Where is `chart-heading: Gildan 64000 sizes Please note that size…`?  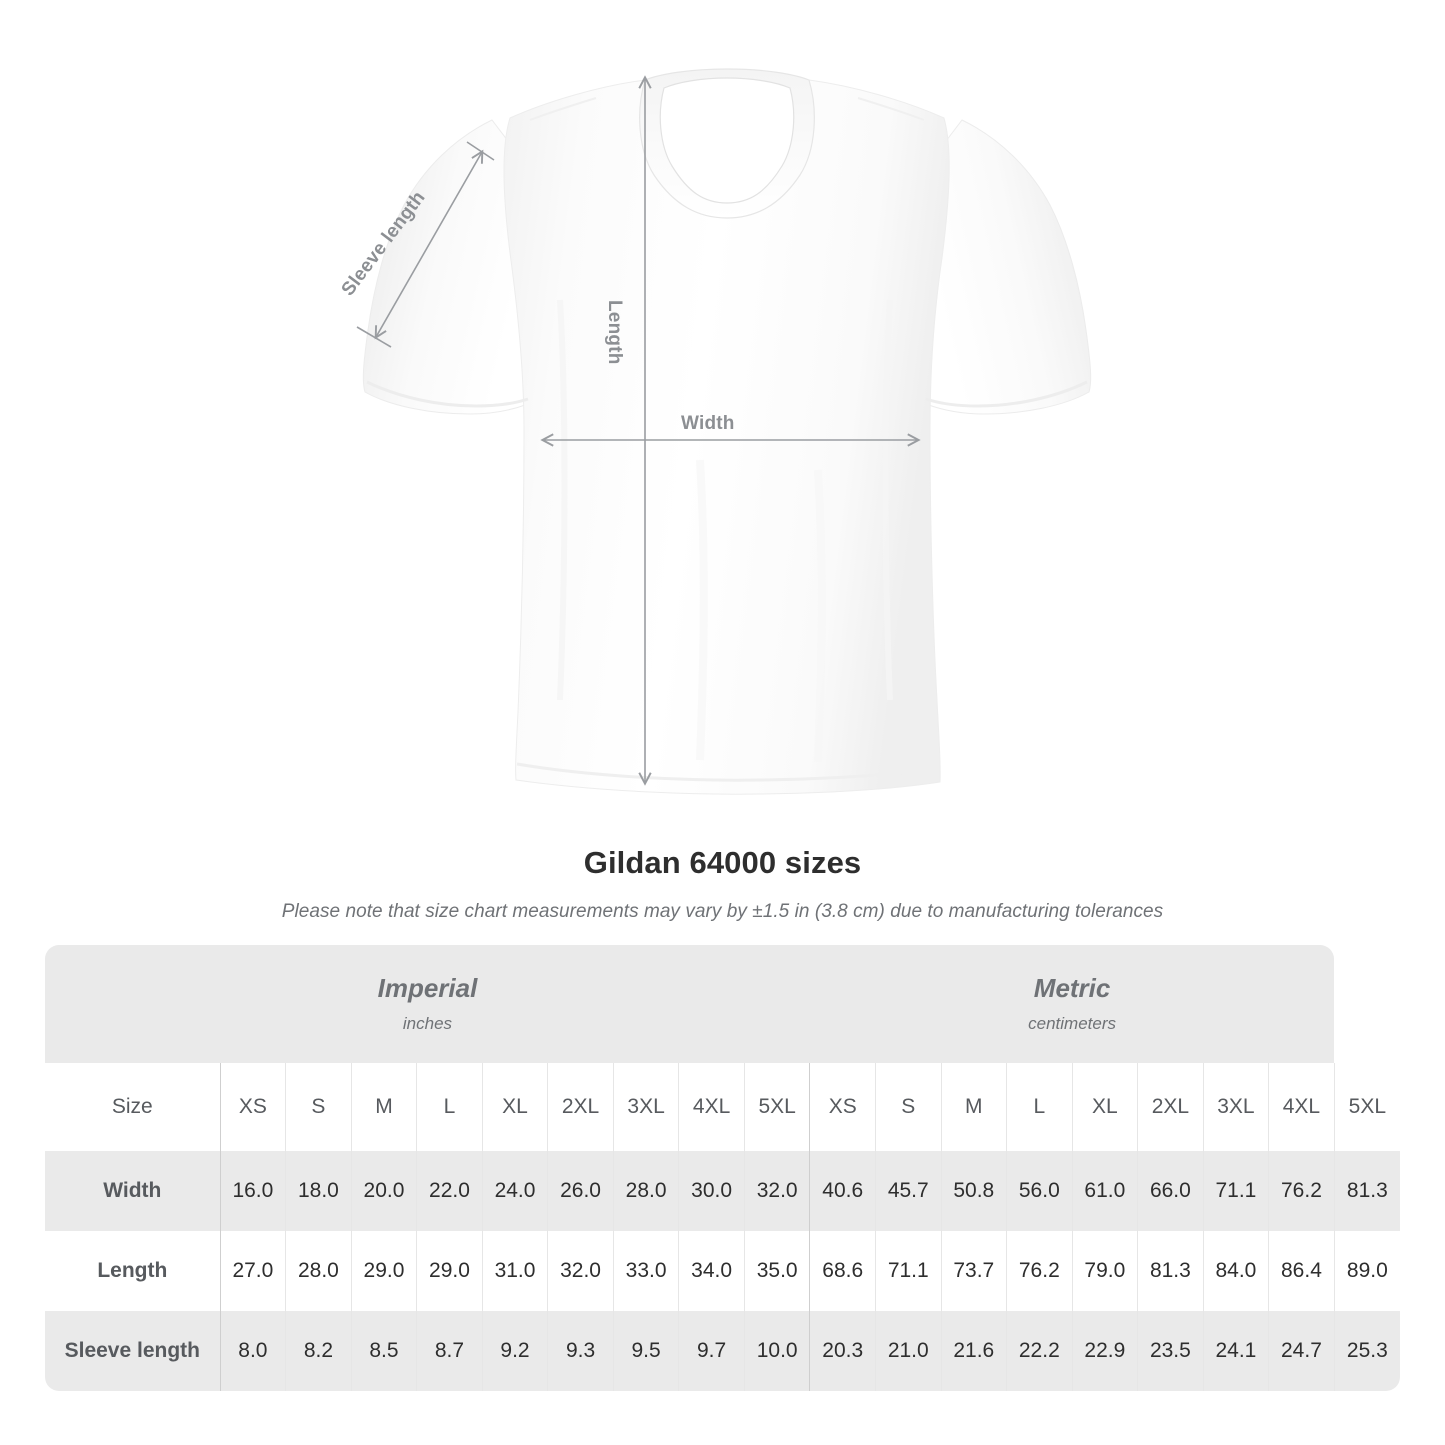
chart-heading: Gildan 64000 sizes Please note that size… is located at coordinates (722, 884).